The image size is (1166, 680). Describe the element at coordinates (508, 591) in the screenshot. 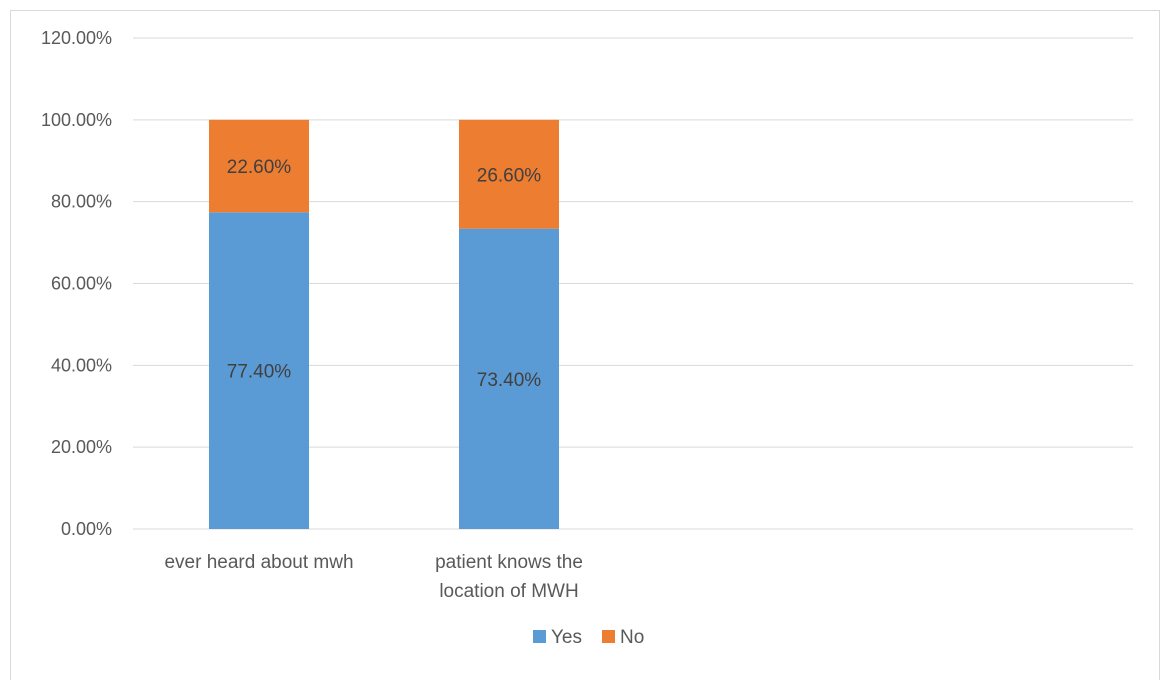

I see `x-category-label: location of MWH` at that location.